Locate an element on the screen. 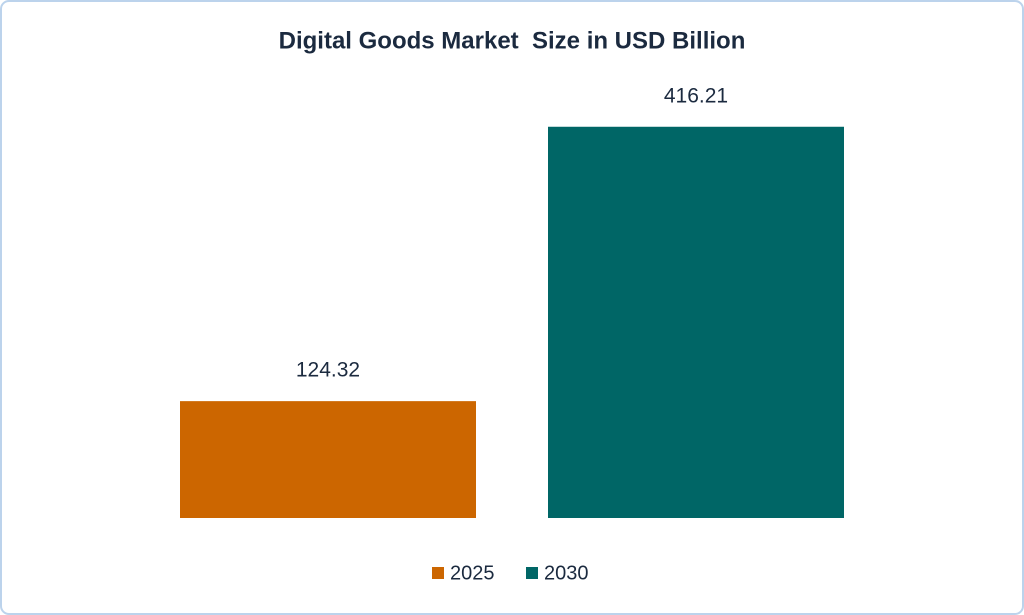 This screenshot has height=615, width=1024. bar is located at coordinates (328, 459).